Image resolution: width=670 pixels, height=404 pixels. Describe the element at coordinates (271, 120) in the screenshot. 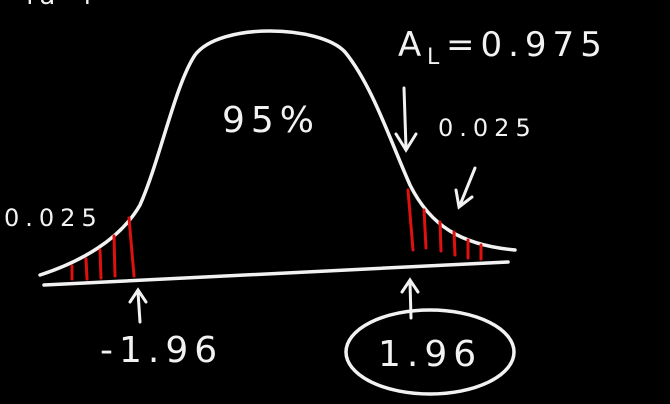

I see `center-percent-label: 95%` at that location.